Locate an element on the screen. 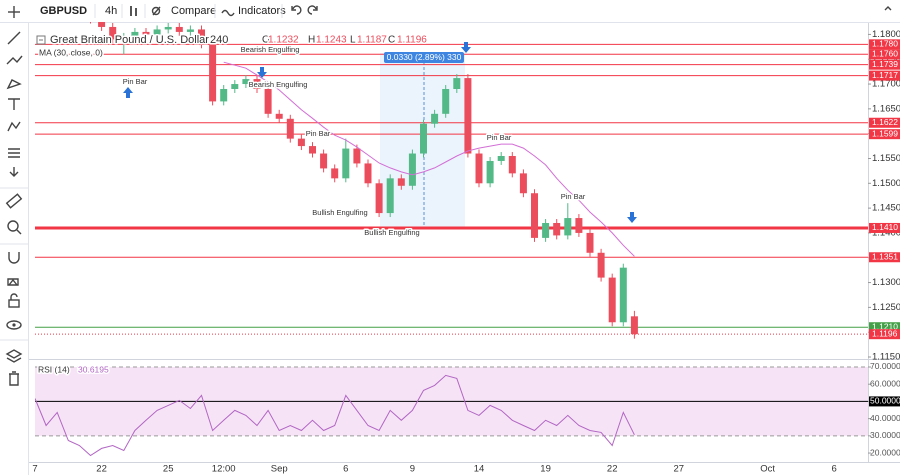 The height and width of the screenshot is (475, 900). price-tag-label: 1.1599 is located at coordinates (885, 133).